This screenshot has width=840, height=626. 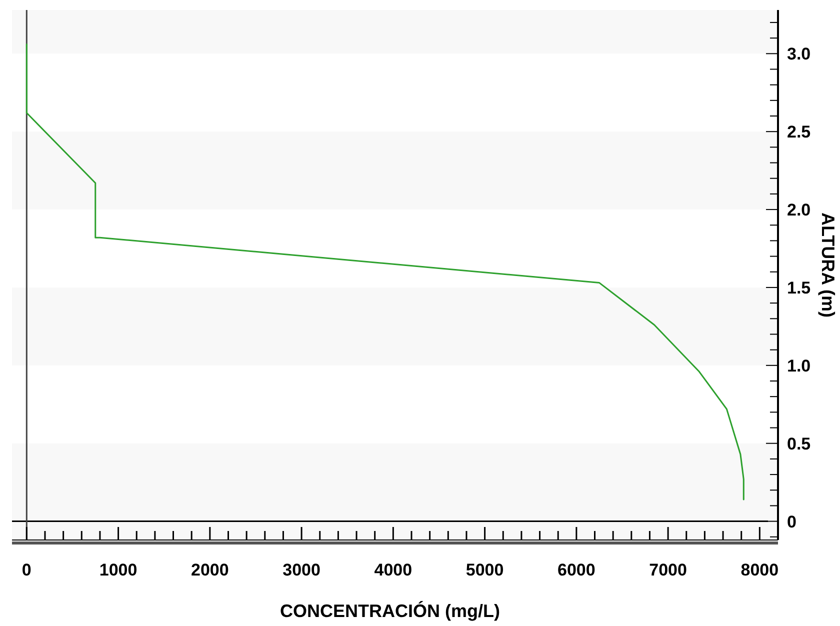 I want to click on y-axis-title: ALTURA (m), so click(x=828, y=265).